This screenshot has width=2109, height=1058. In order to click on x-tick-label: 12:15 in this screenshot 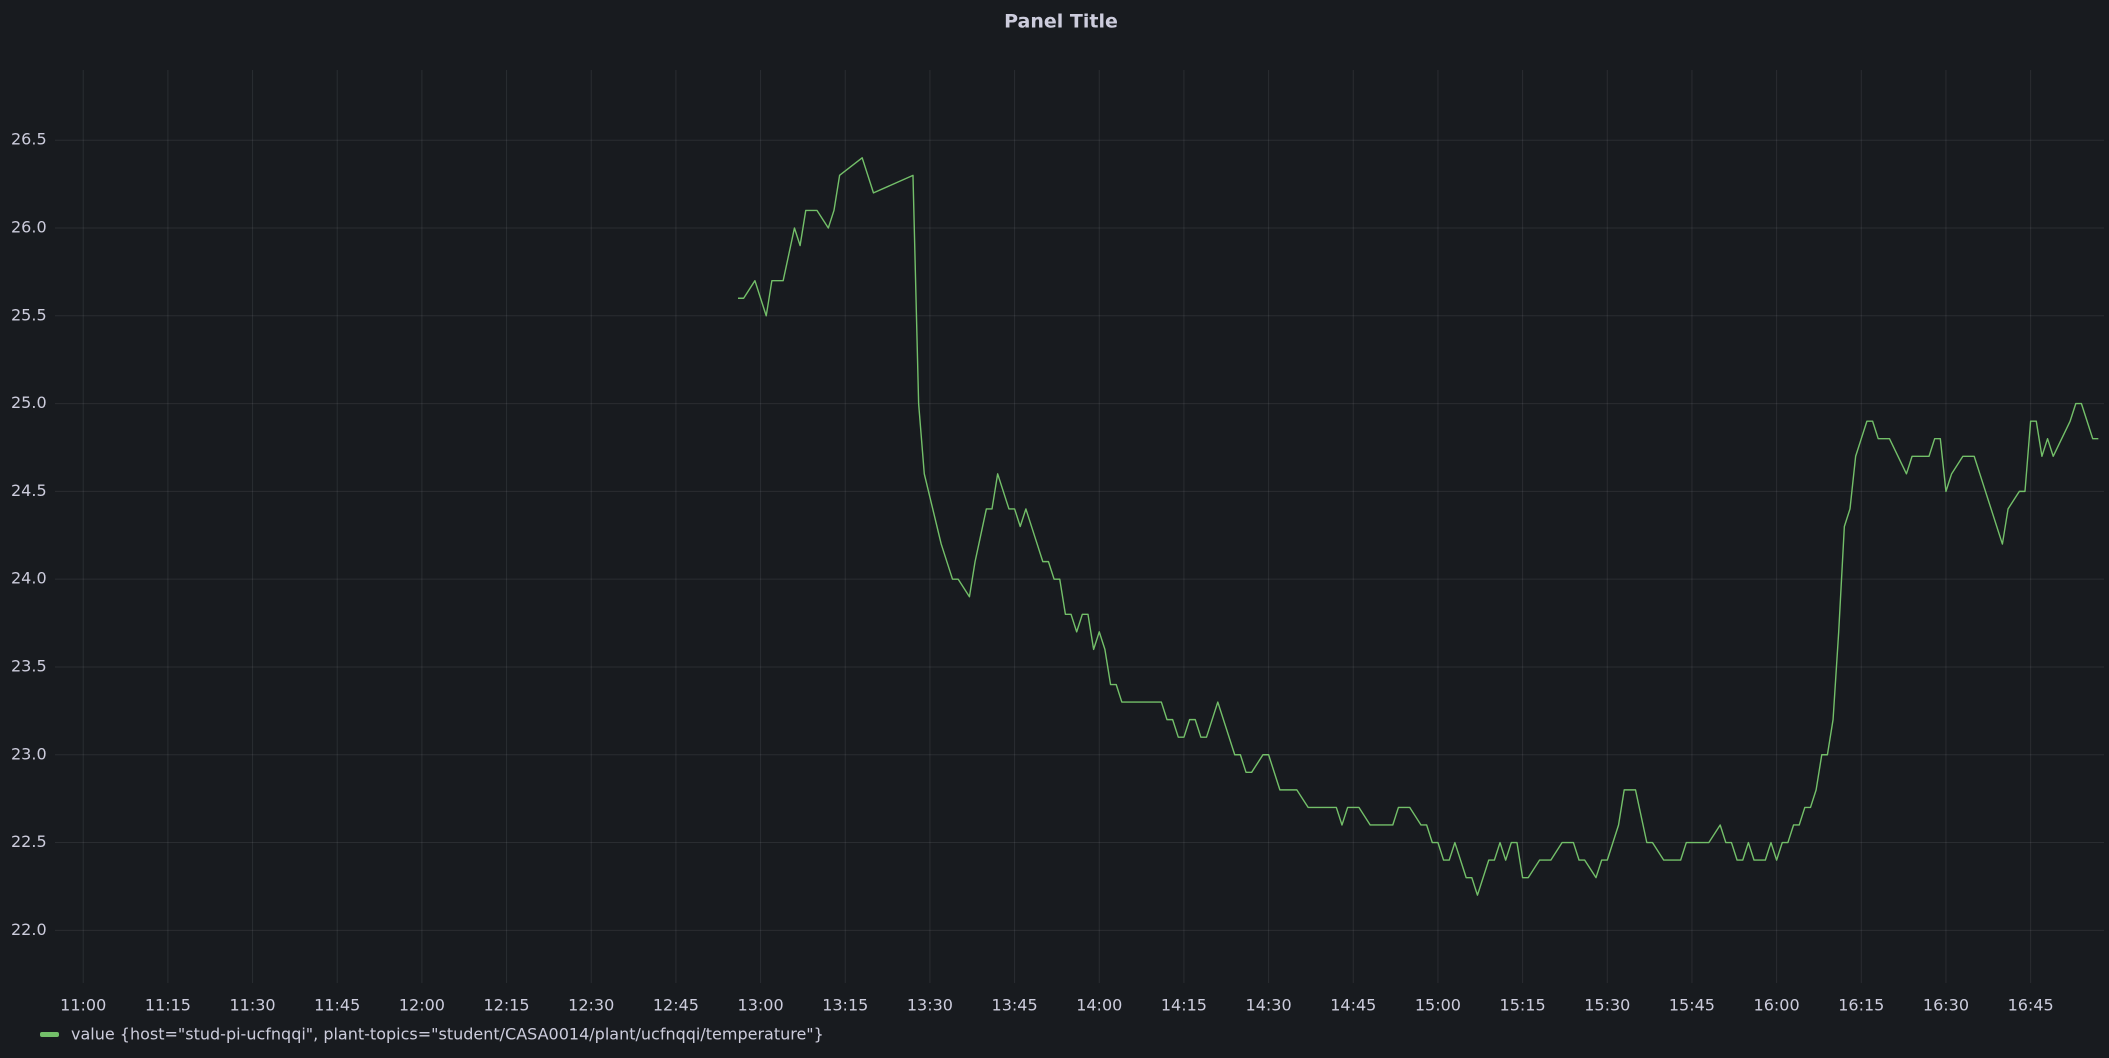, I will do `click(507, 1005)`.